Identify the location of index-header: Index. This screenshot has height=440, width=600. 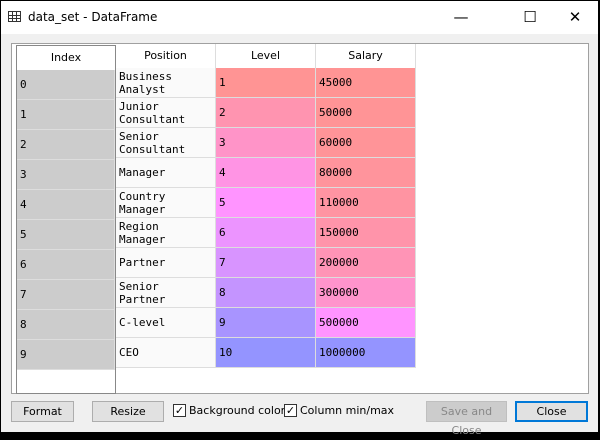
(66, 58).